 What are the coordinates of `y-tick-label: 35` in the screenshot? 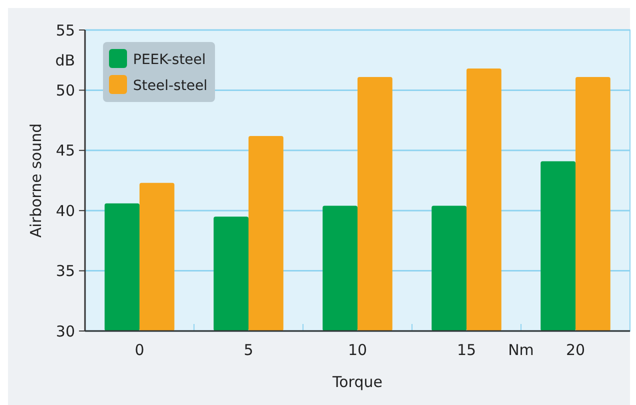 It's located at (65, 271).